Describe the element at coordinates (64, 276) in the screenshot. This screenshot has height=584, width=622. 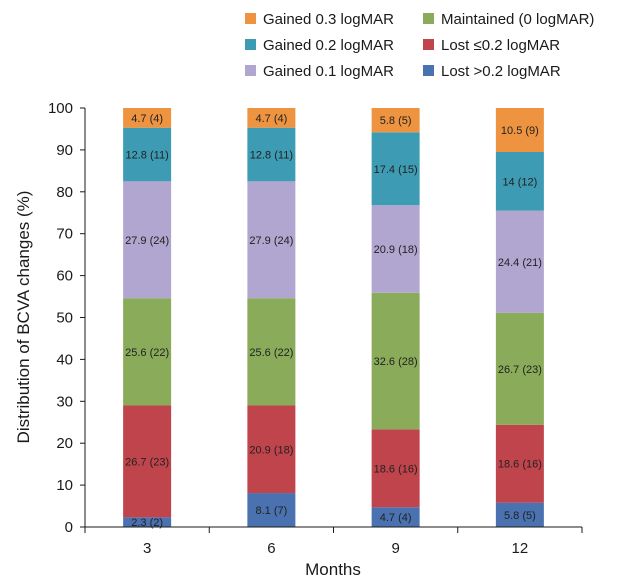
I see `y-tick-label: 60` at that location.